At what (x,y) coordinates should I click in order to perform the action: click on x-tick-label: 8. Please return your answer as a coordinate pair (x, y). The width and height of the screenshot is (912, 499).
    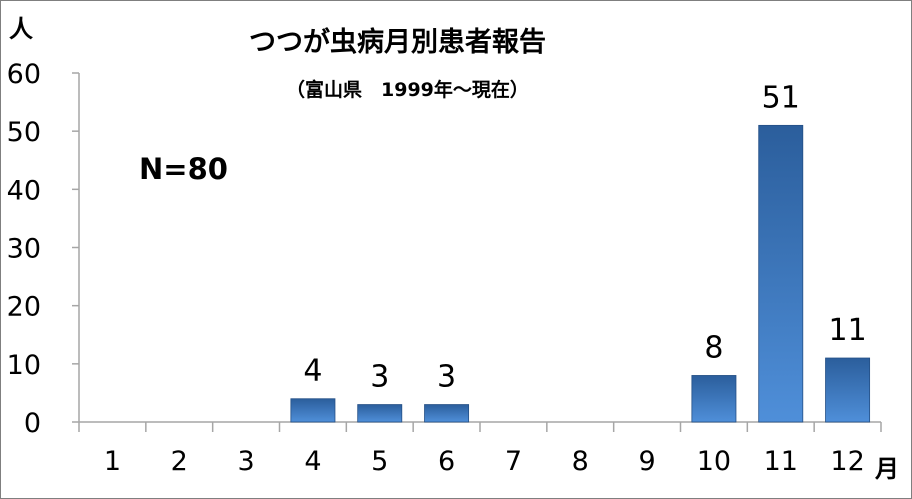
    Looking at the image, I should click on (580, 461).